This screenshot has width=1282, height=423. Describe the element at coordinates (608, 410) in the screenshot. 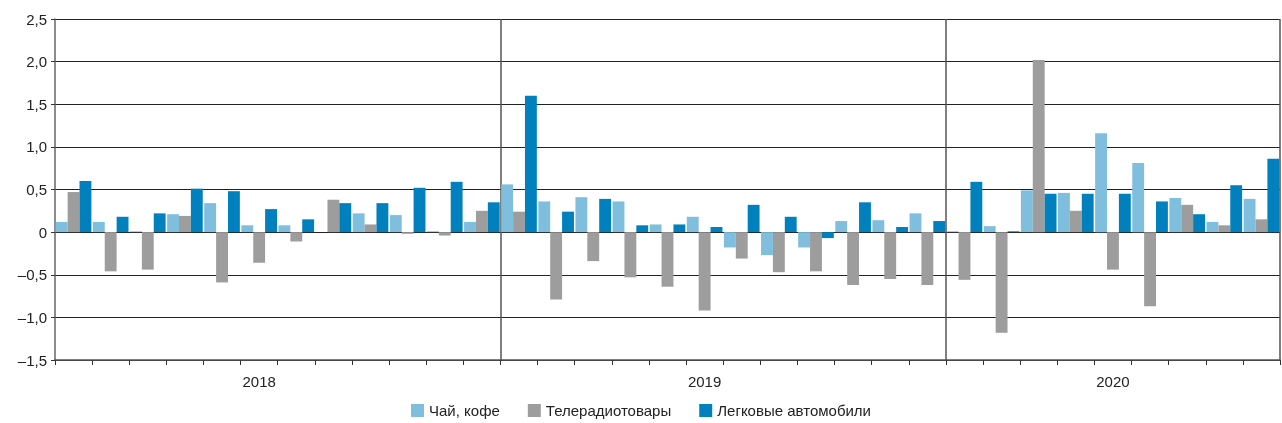

I see `legend-label: Телерадиотовары` at that location.